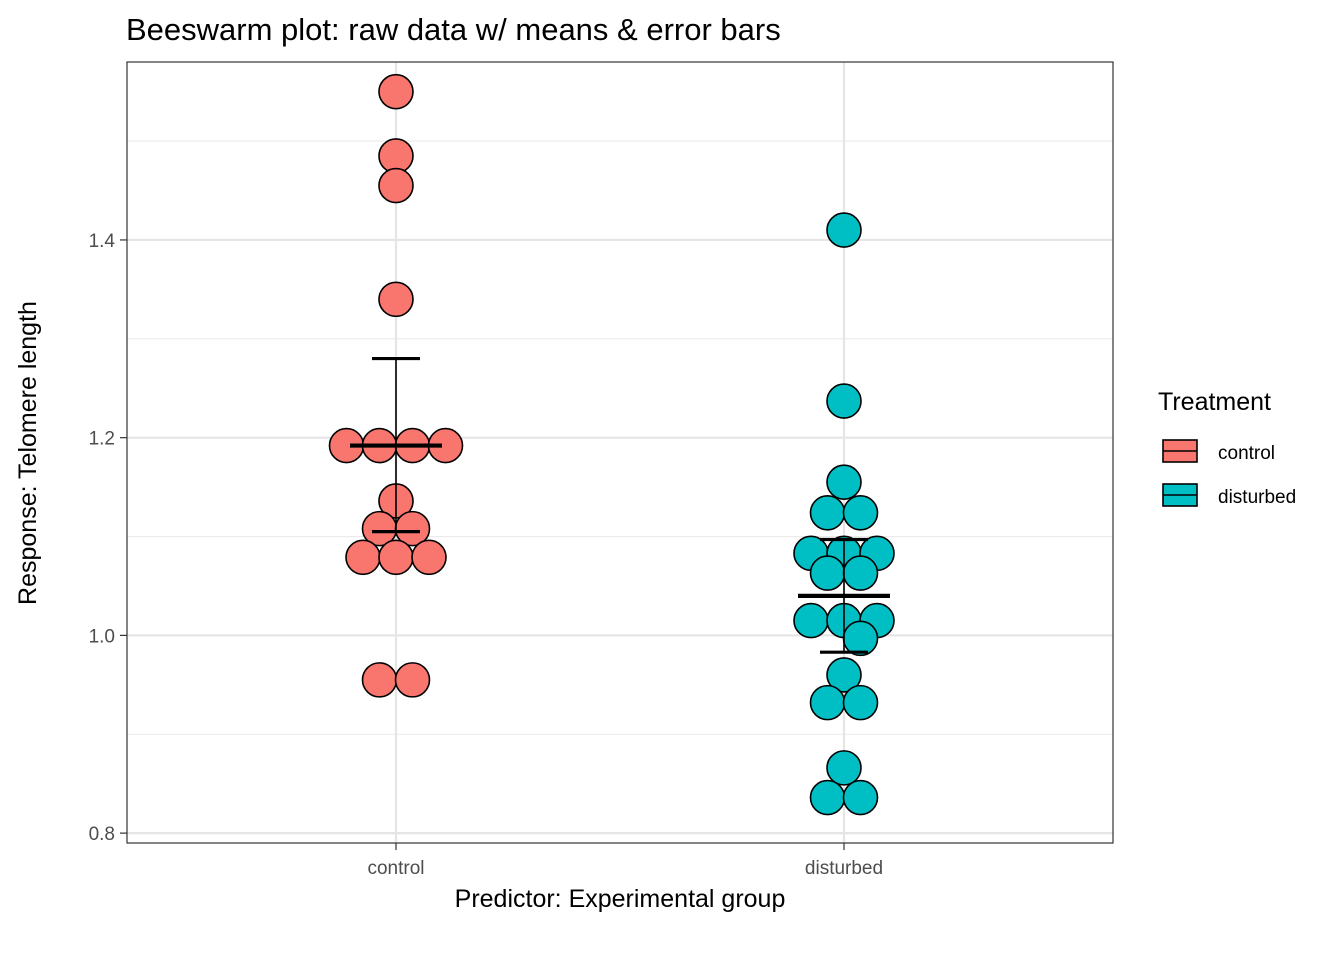 Image resolution: width=1344 pixels, height=960 pixels. What do you see at coordinates (1257, 497) in the screenshot?
I see `legend-label-disturbed: disturbed` at bounding box center [1257, 497].